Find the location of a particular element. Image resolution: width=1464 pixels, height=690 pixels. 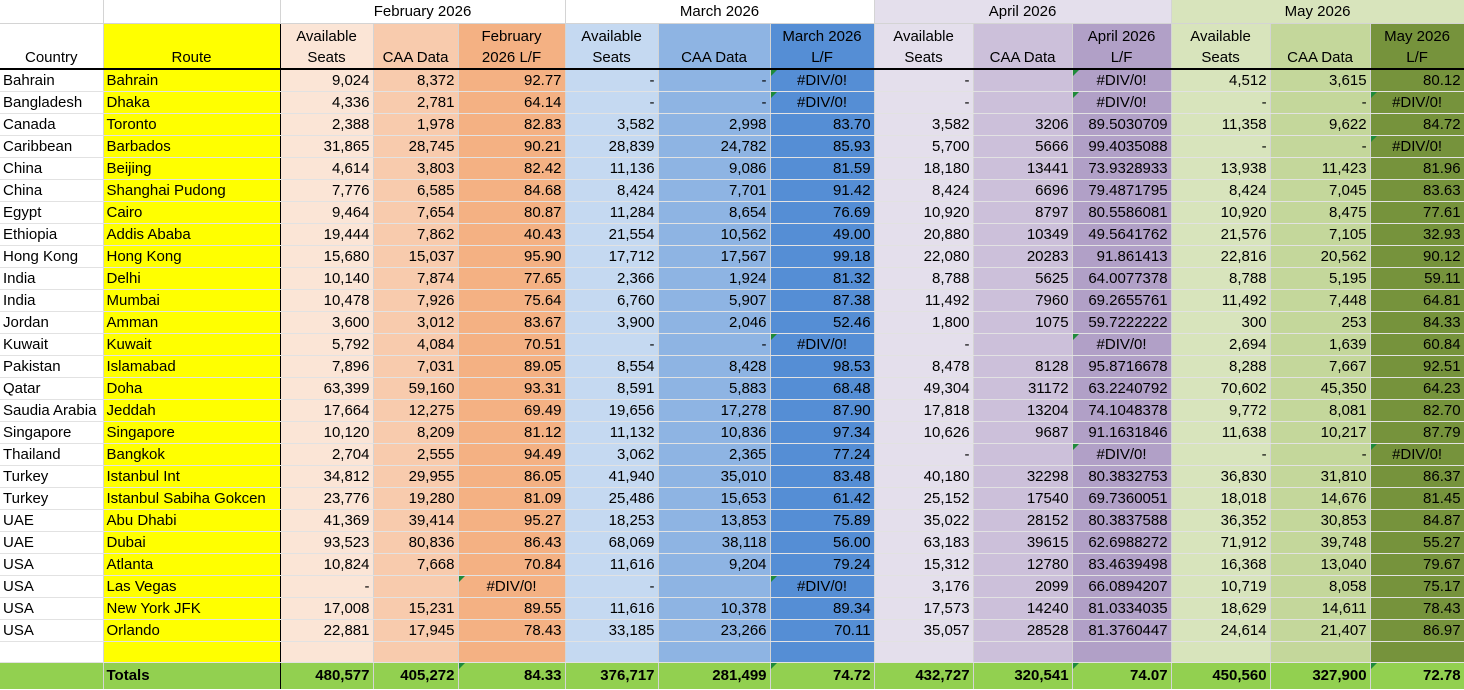

apr-caa-cell: 5666 is located at coordinates (1023, 146).